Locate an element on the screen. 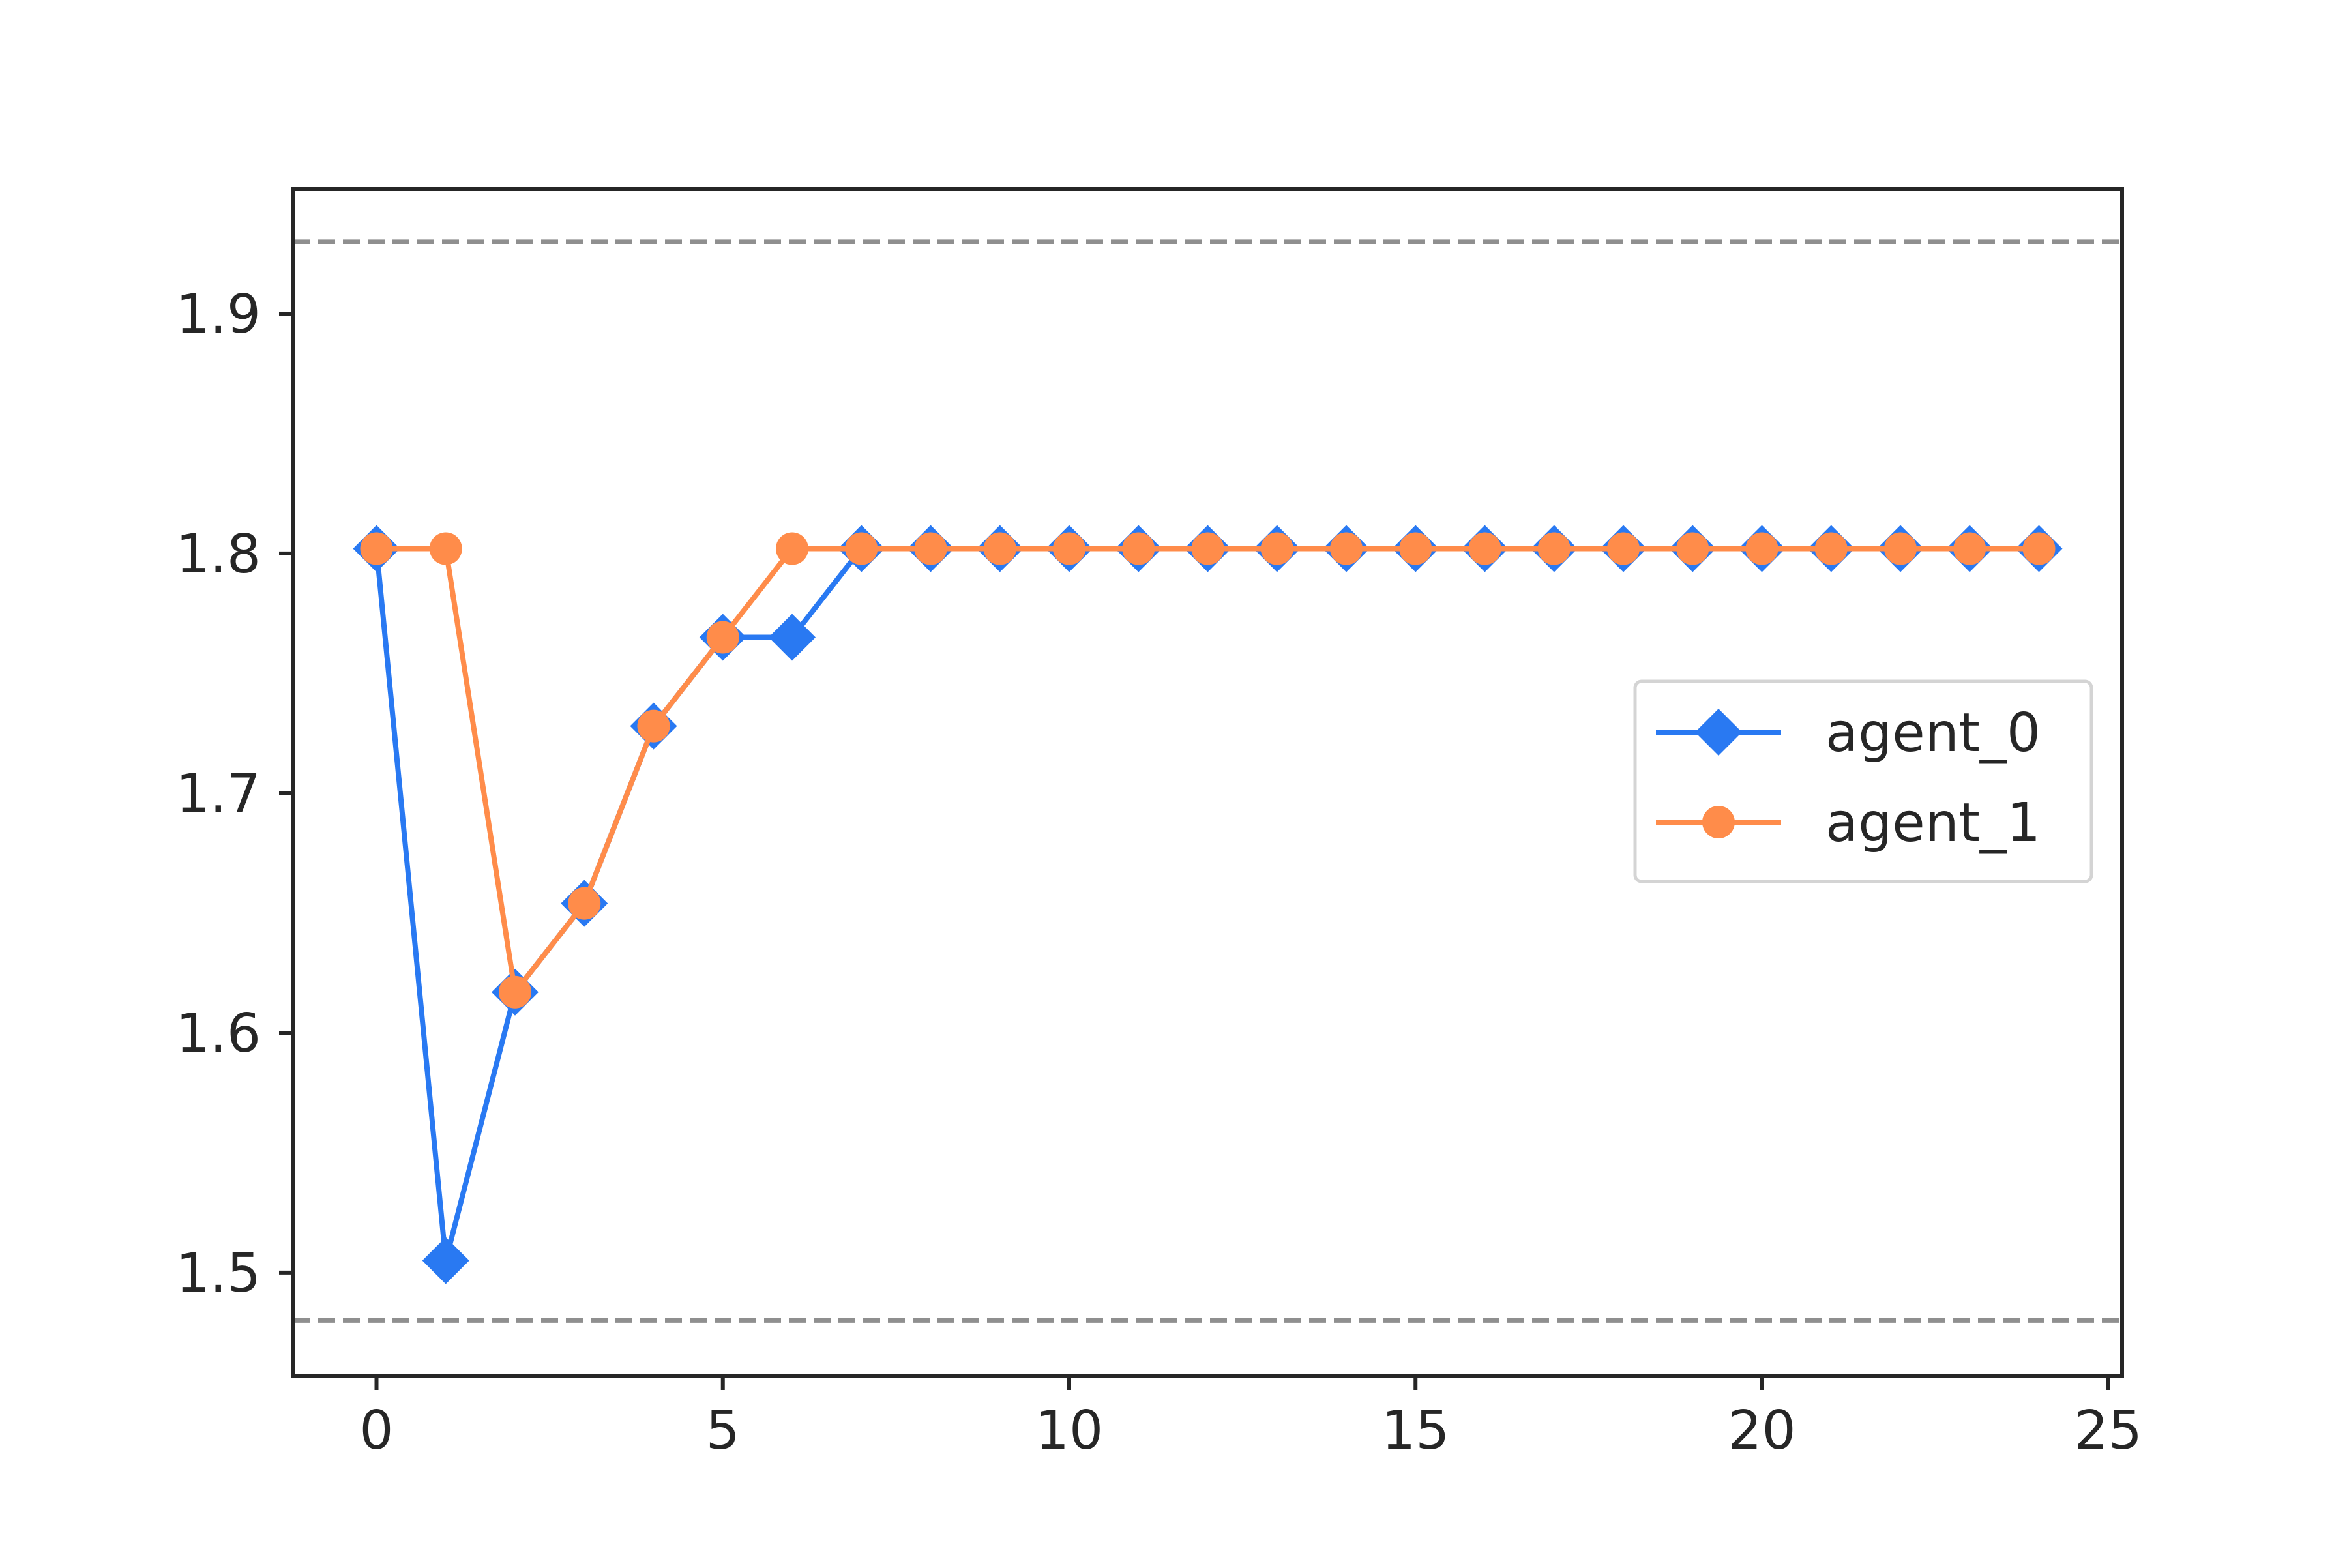 The image size is (2347, 1568). legend-entry-agent_1: agent_1 is located at coordinates (1848, 823).